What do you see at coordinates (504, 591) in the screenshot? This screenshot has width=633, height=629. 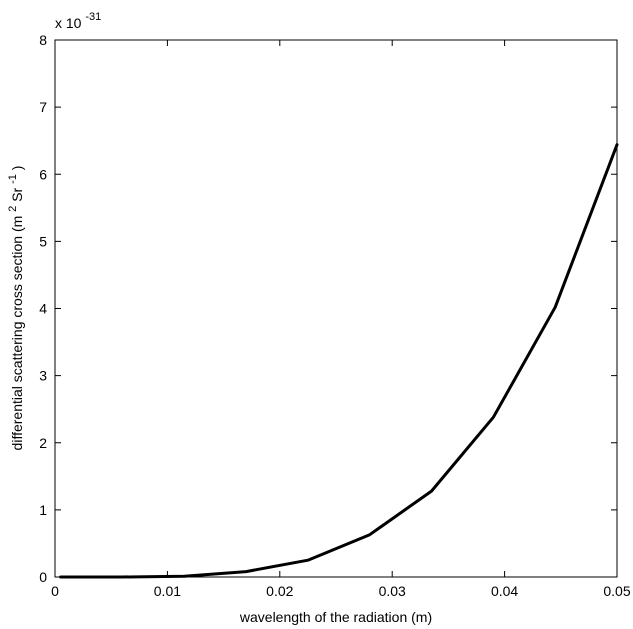 I see `x-tick-label: 0.04` at bounding box center [504, 591].